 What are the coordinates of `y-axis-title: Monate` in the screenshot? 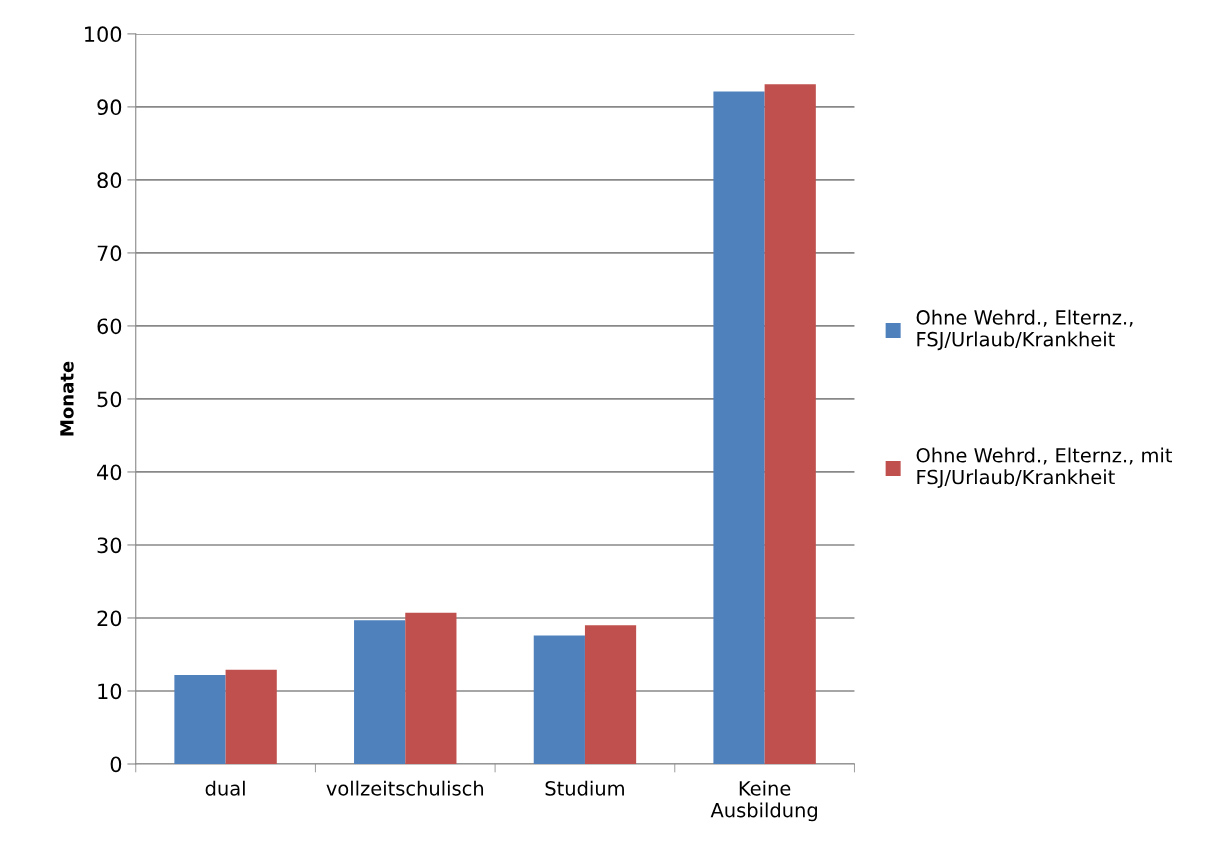 It's located at (67, 398).